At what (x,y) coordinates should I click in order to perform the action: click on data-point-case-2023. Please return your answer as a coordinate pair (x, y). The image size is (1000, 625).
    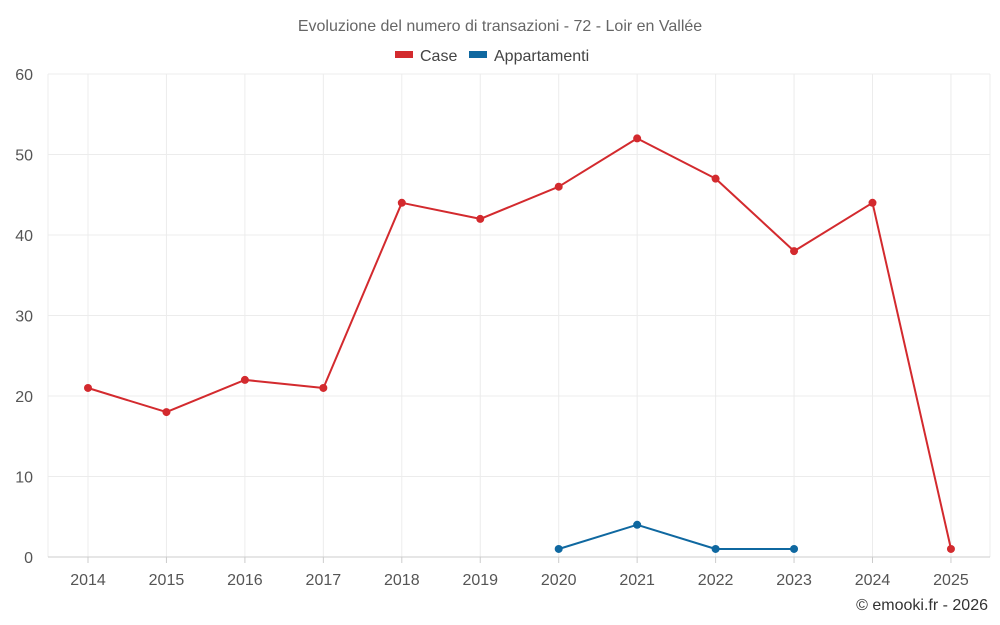
    Looking at the image, I should click on (794, 251).